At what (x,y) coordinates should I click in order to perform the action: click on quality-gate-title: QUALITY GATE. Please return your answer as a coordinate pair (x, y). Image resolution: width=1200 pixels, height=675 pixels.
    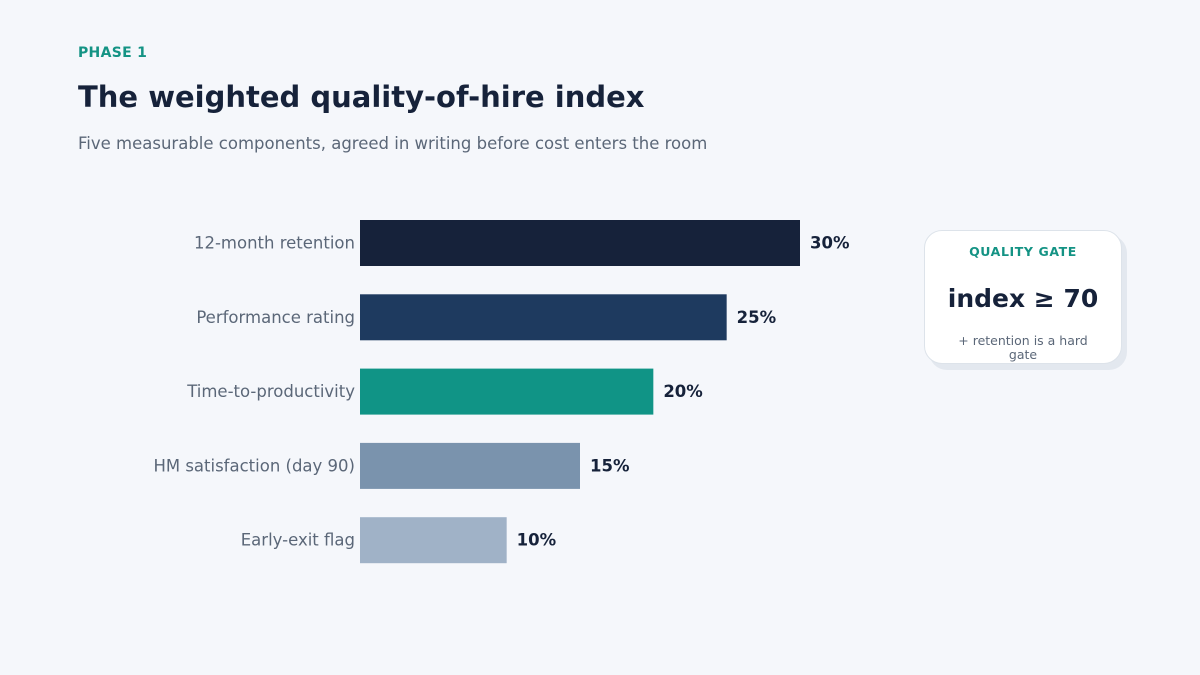
    Looking at the image, I should click on (1023, 251).